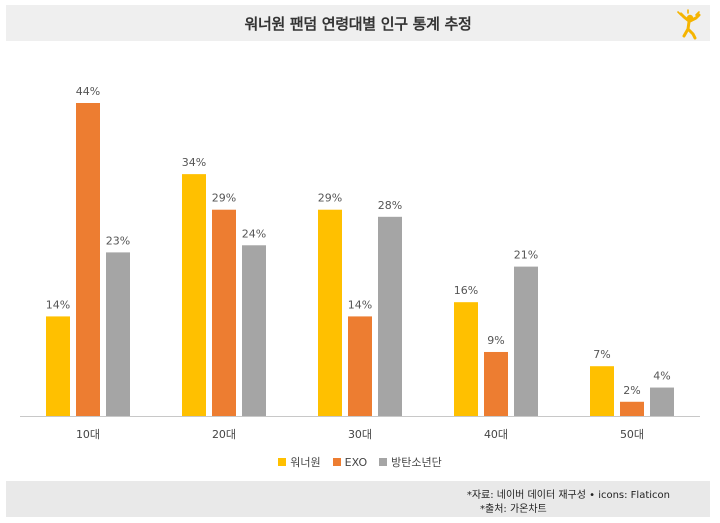 The height and width of the screenshot is (523, 720). What do you see at coordinates (689, 24) in the screenshot?
I see `cheering-person-icon` at bounding box center [689, 24].